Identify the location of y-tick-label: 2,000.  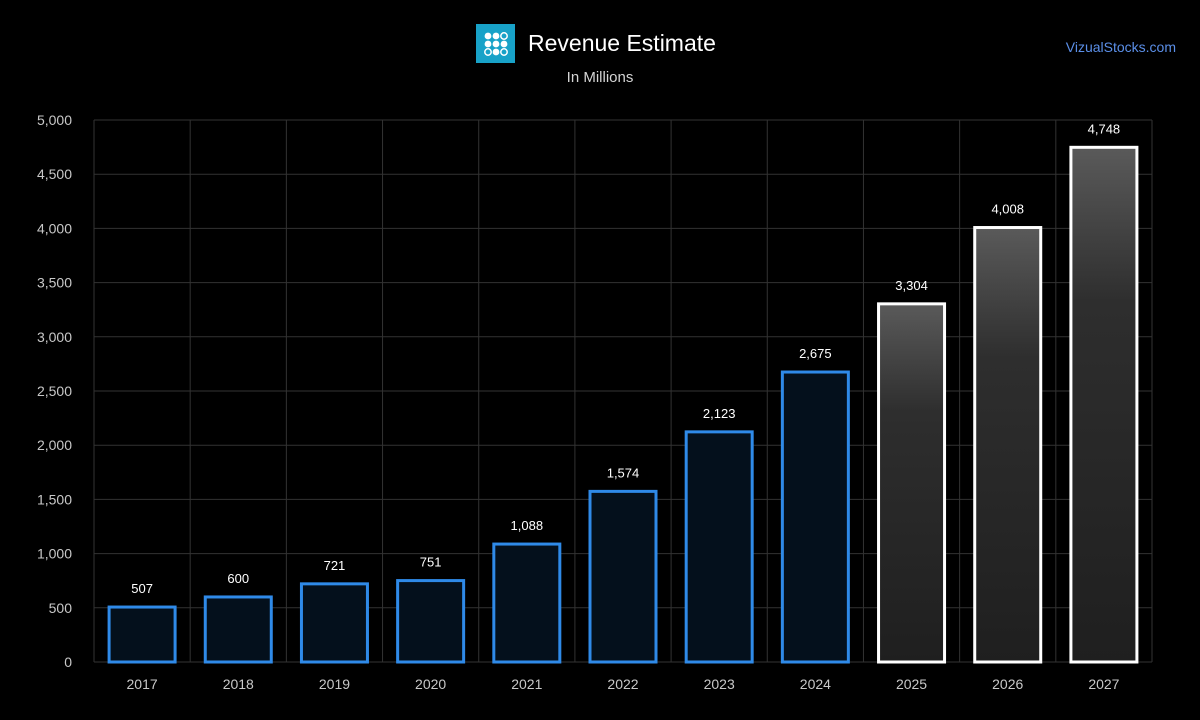
(54, 445).